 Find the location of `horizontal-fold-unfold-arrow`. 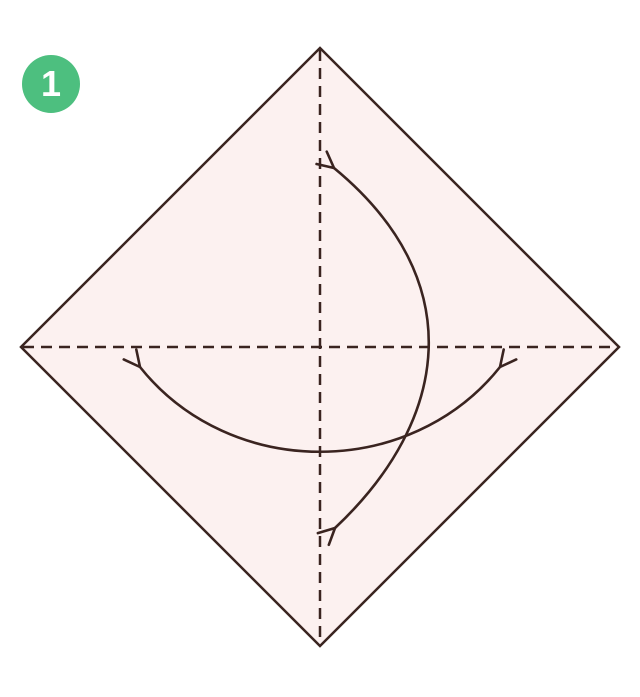

horizontal-fold-unfold-arrow is located at coordinates (320, 401).